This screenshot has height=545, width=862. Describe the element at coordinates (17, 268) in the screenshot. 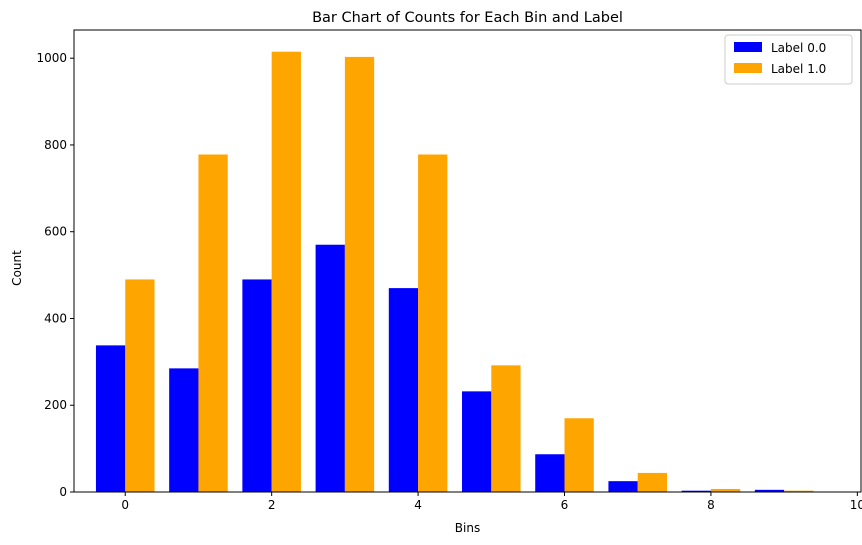

I see `y-axis-label: Count` at that location.